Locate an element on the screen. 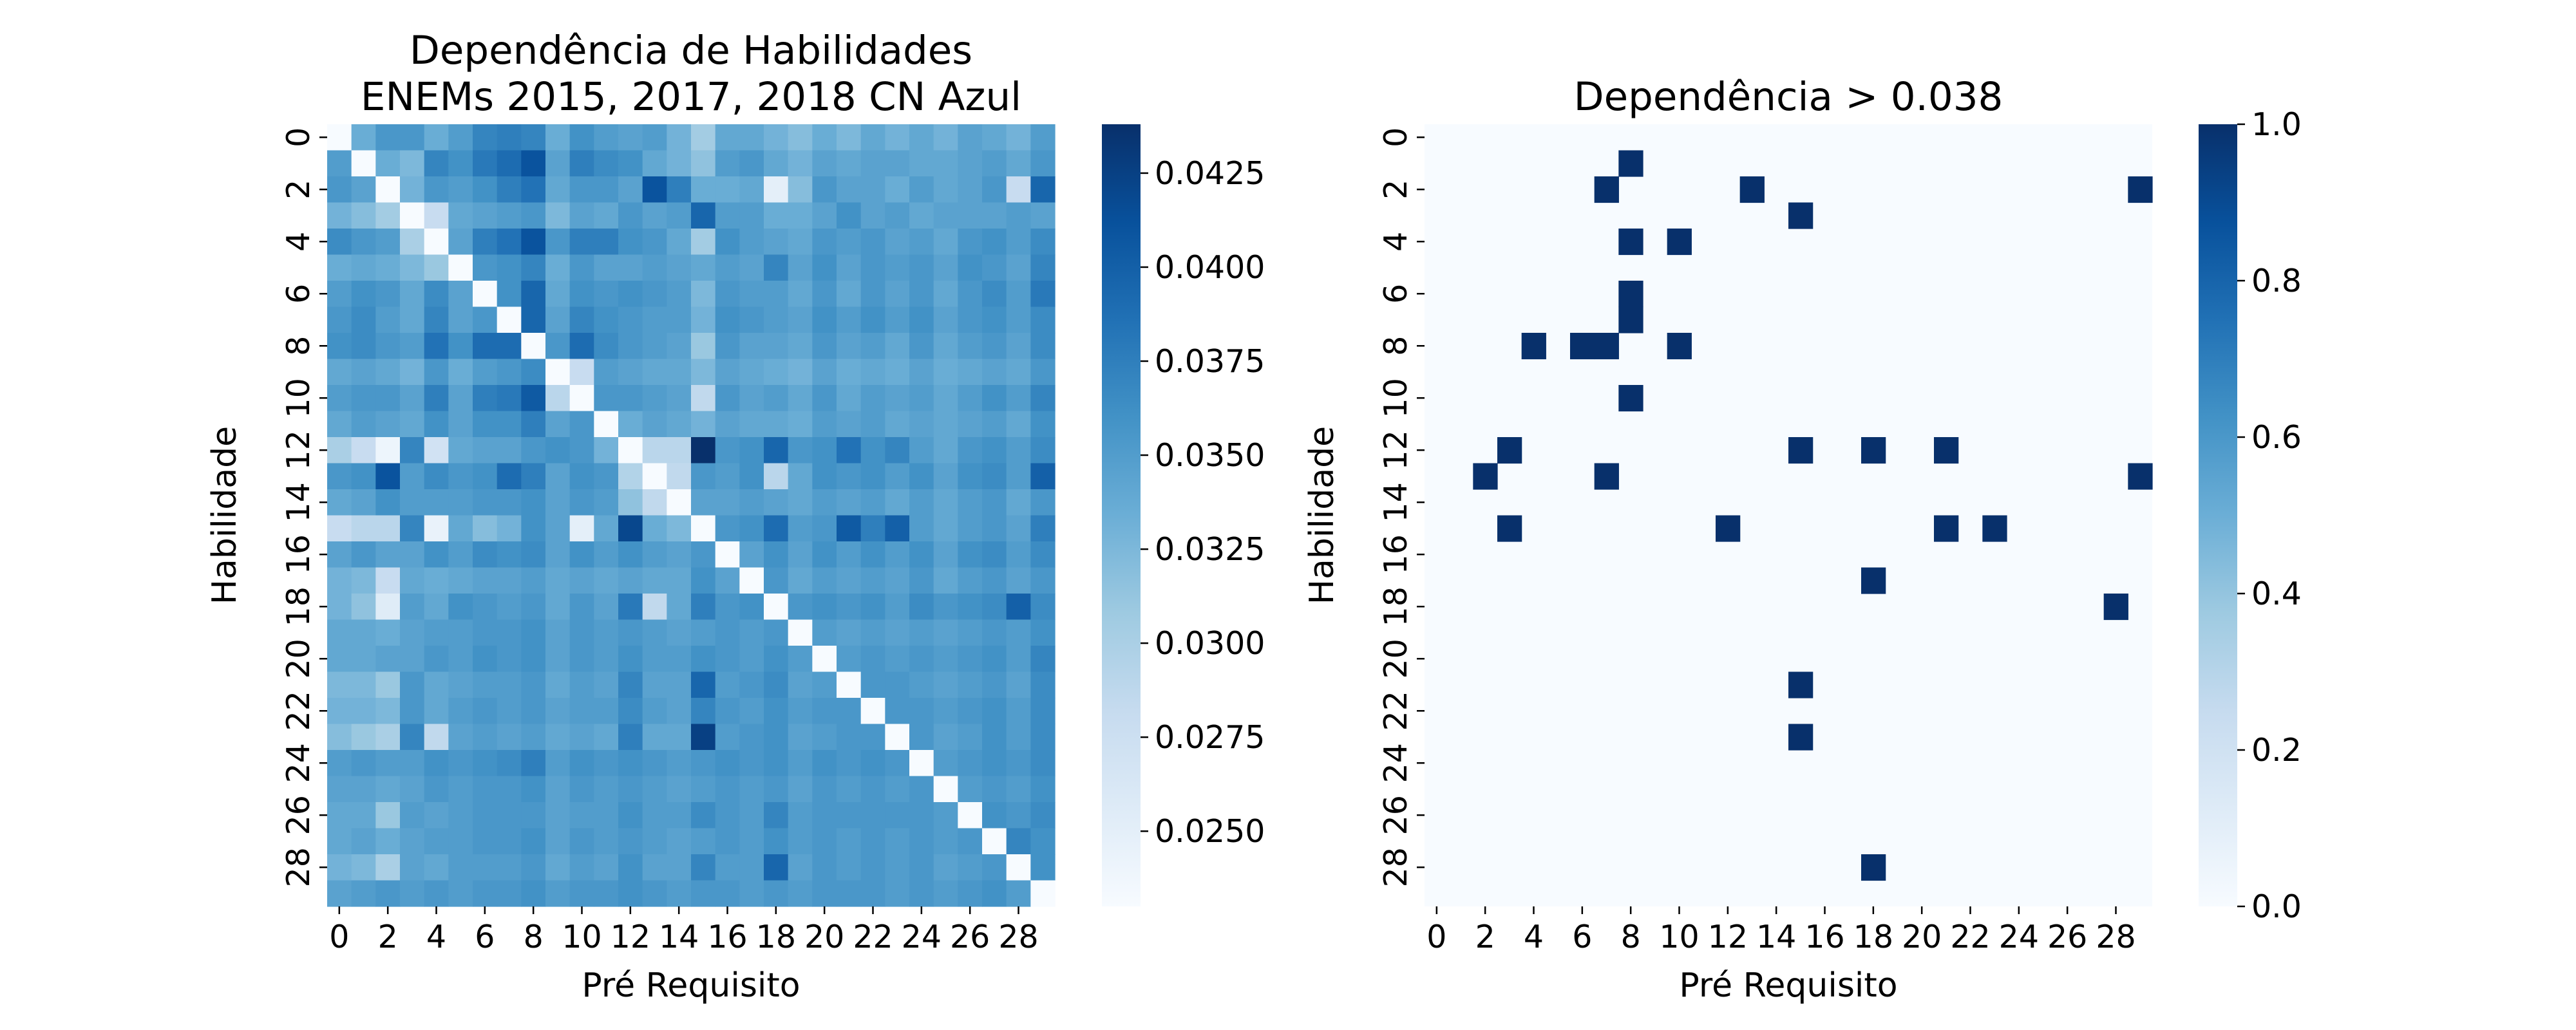 This screenshot has width=2576, height=1030. chart-title: Dependência > 0.038 is located at coordinates (1789, 97).